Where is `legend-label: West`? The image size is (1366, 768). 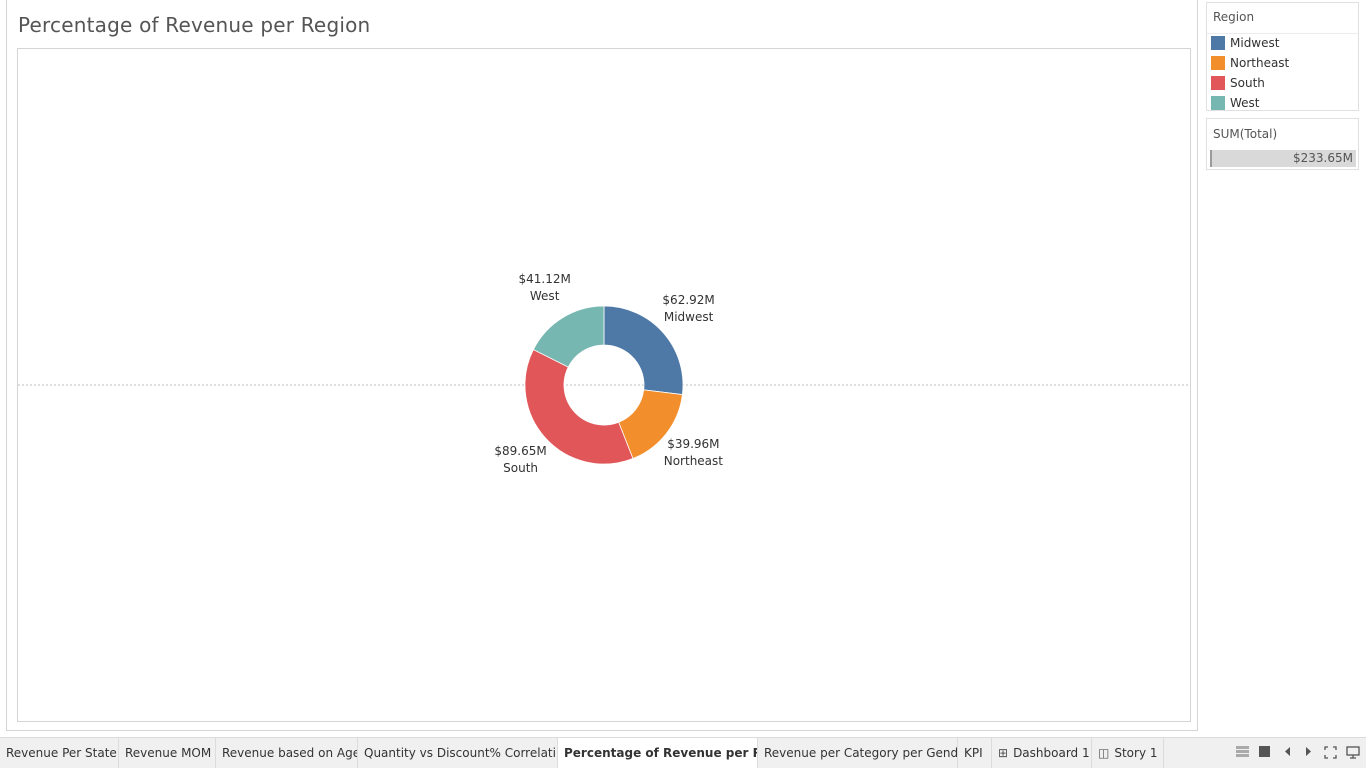
legend-label: West is located at coordinates (1245, 103).